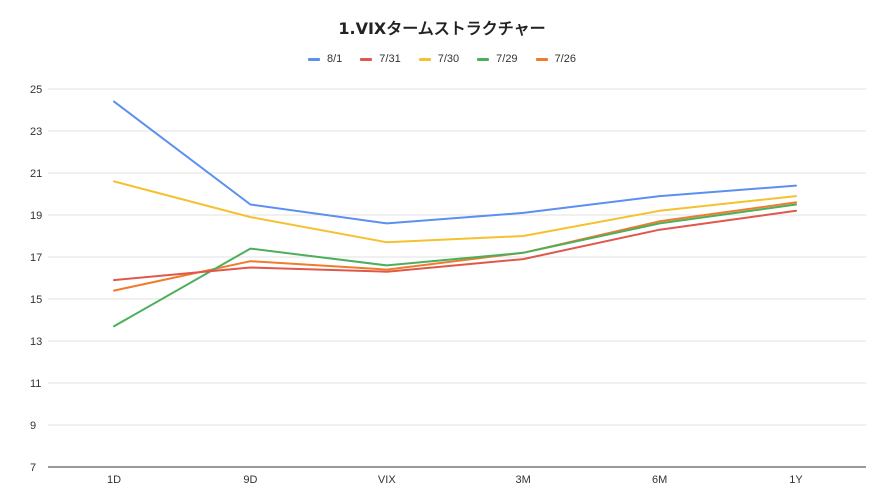 This screenshot has width=884, height=503. I want to click on legend-item: 7/31, so click(380, 59).